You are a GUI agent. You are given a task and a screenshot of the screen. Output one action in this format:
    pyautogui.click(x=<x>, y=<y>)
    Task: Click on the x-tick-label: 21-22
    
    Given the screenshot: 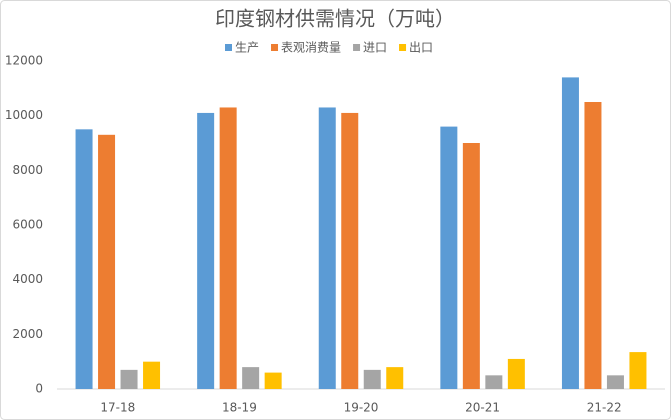 What is the action you would take?
    pyautogui.click(x=604, y=408)
    